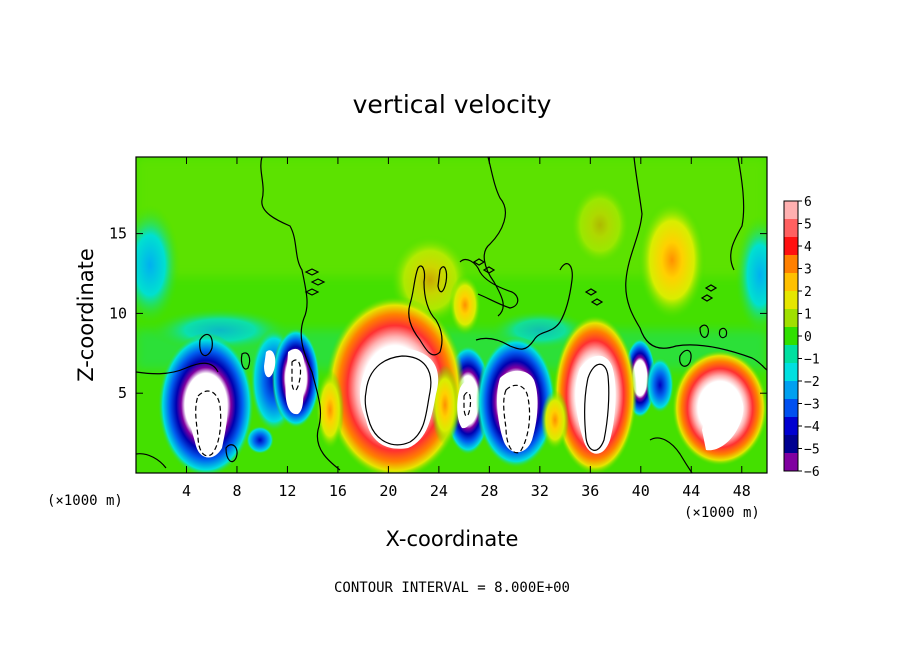 The width and height of the screenshot is (904, 654). I want to click on colorbar-tick-label: 0, so click(808, 337).